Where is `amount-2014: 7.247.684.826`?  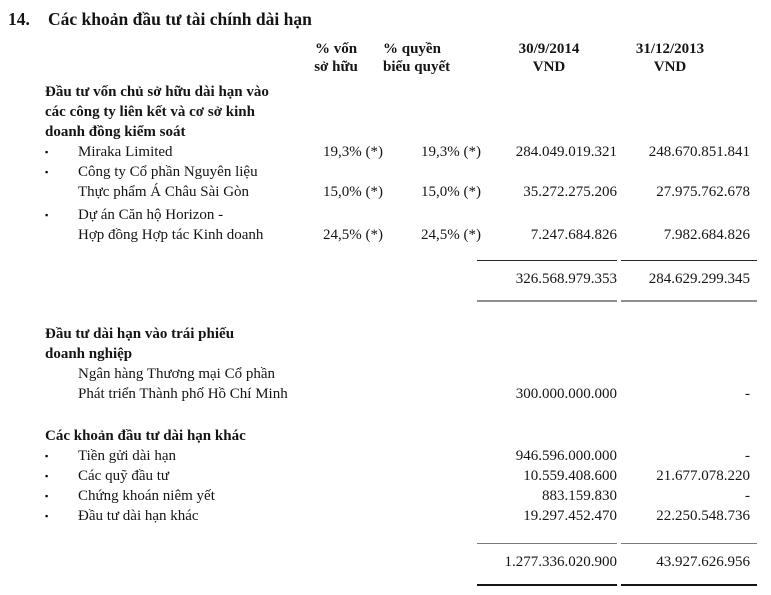
amount-2014: 7.247.684.826 is located at coordinates (573, 235).